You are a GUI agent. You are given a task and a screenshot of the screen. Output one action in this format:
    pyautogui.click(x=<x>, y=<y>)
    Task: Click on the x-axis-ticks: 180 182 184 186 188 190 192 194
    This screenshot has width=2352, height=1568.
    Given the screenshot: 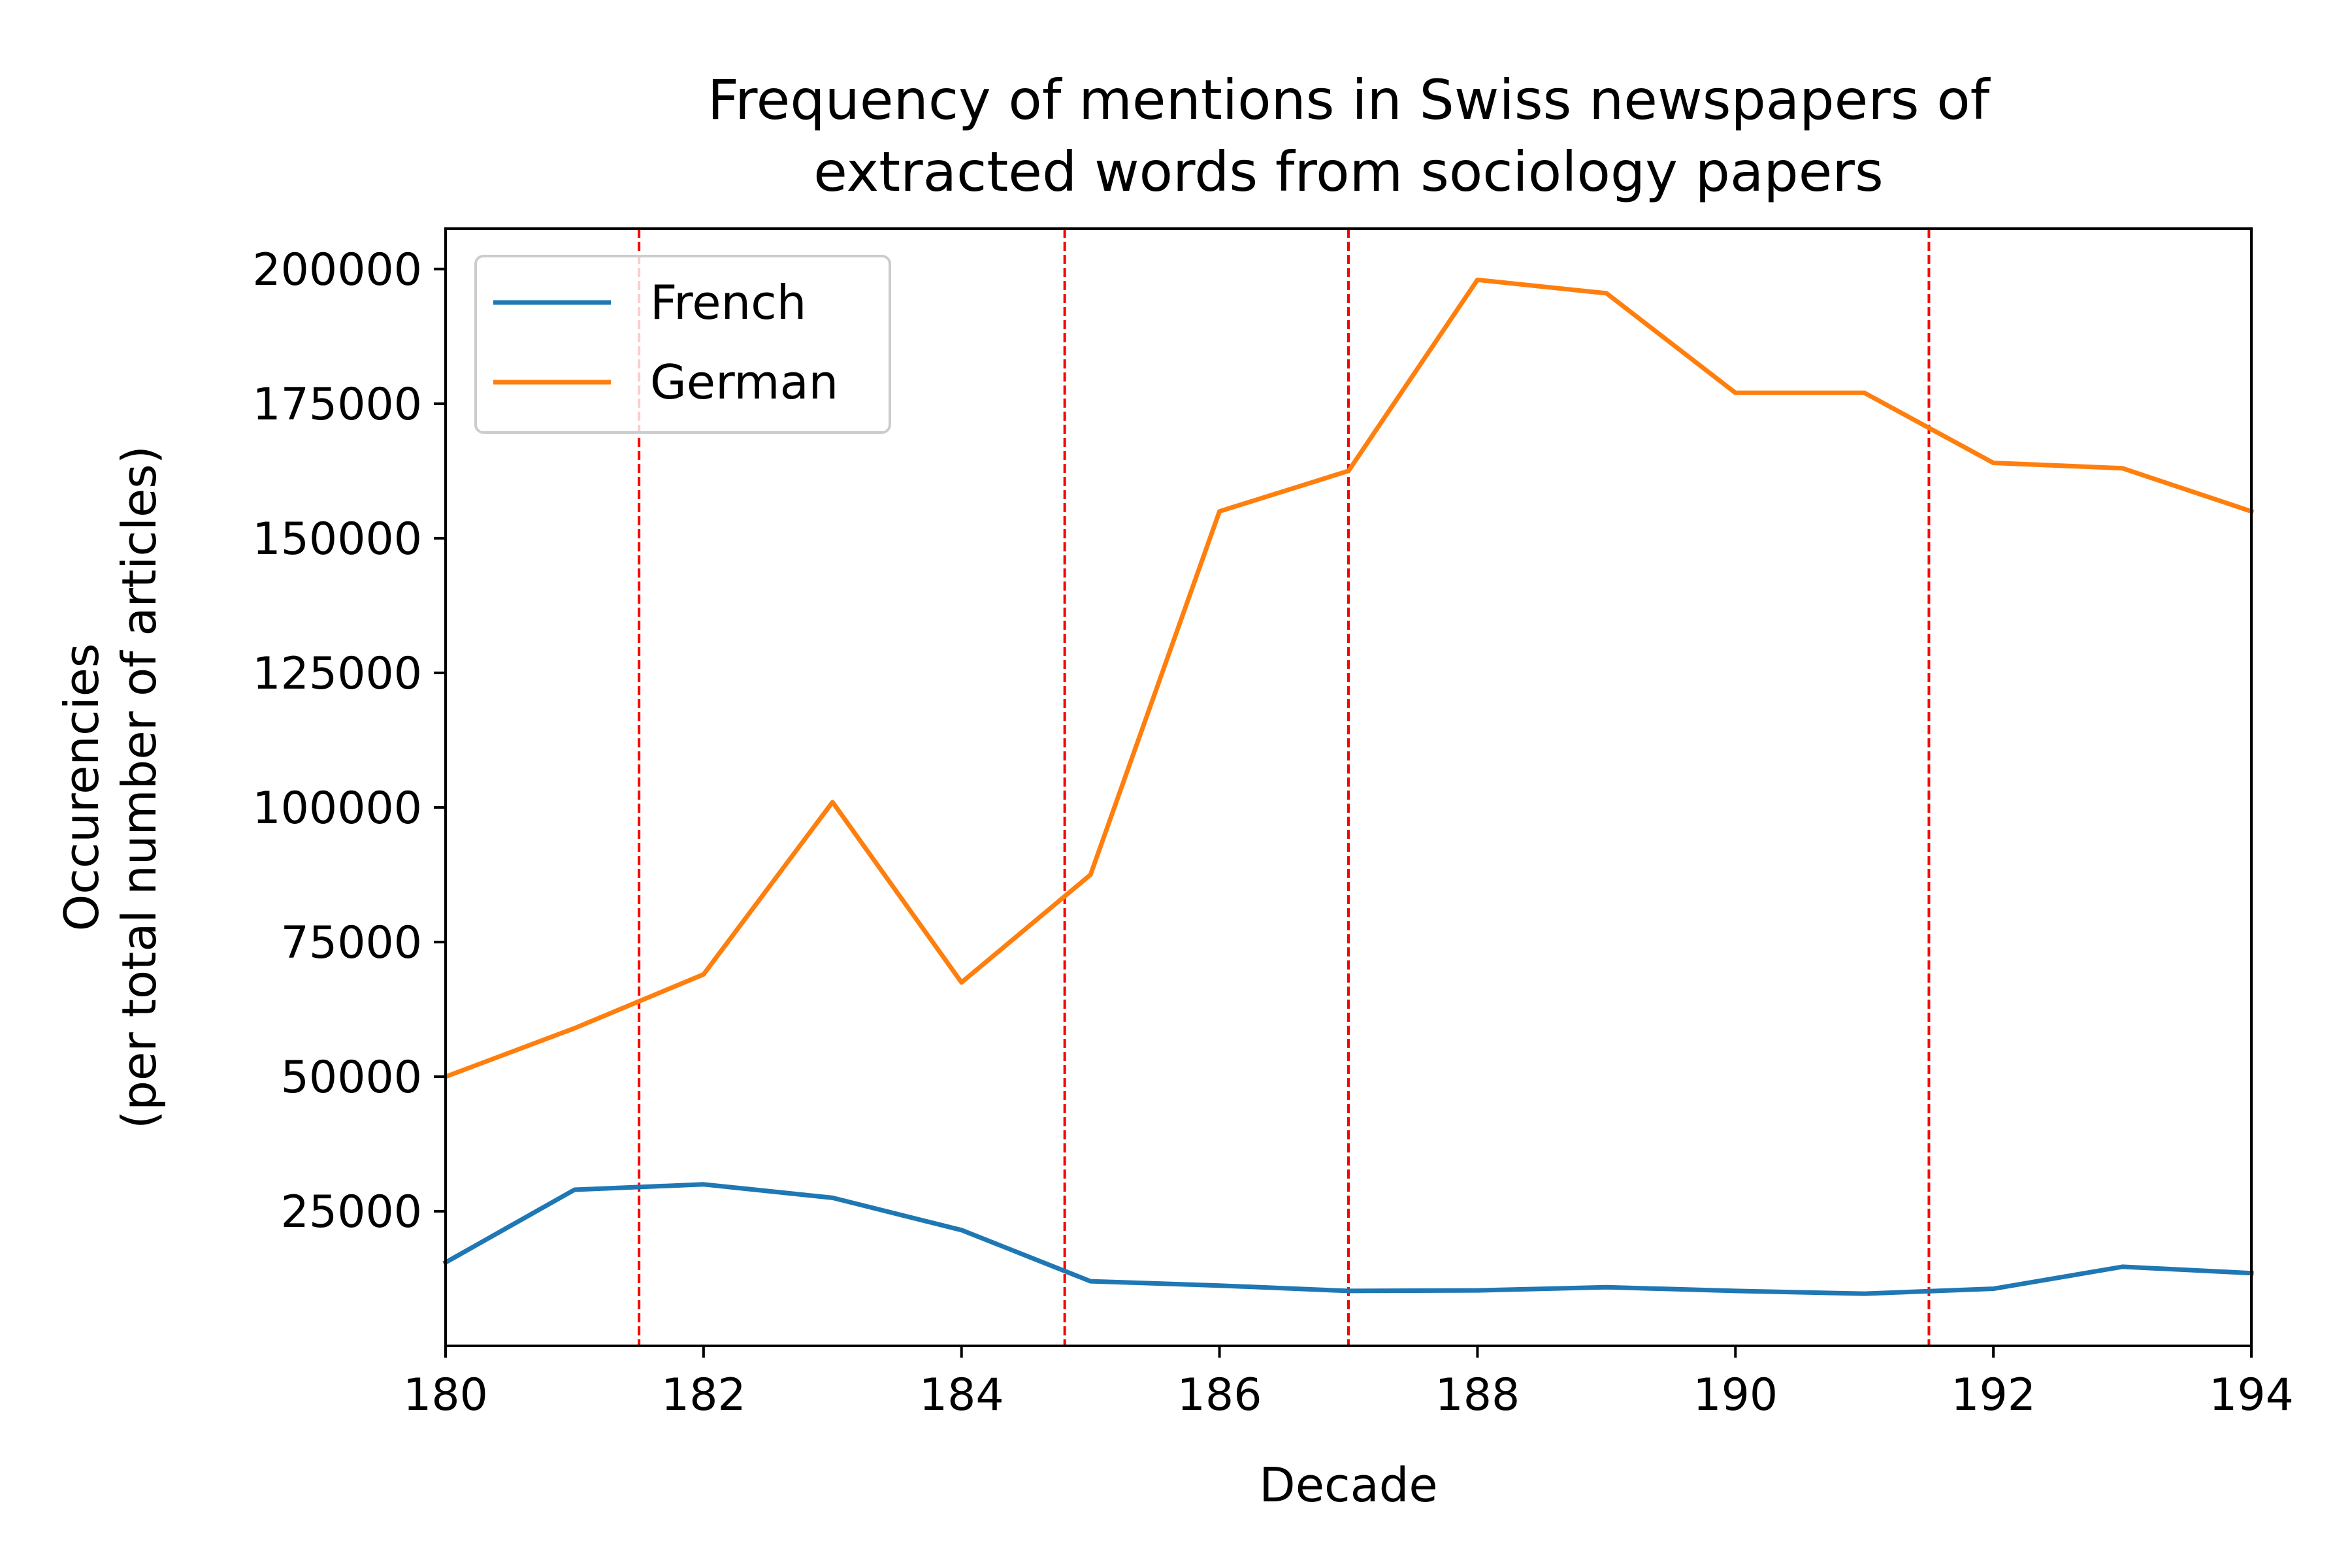 What is the action you would take?
    pyautogui.click(x=1348, y=1383)
    